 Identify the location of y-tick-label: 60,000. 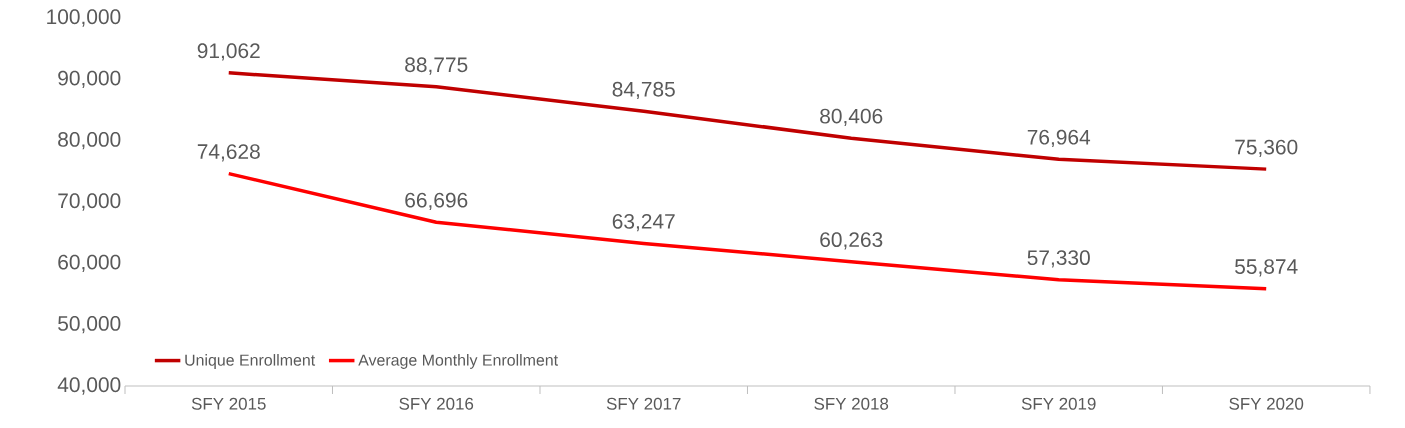
(89, 263).